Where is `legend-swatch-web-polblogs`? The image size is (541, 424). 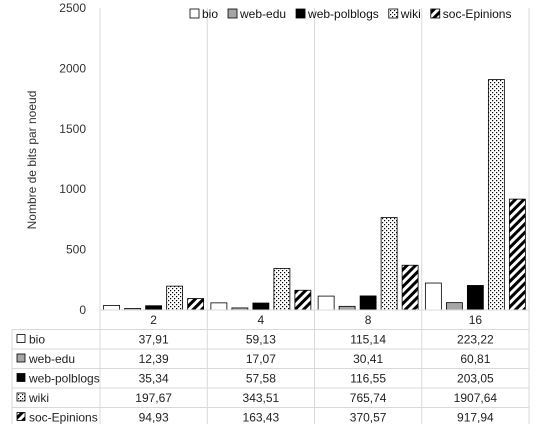
legend-swatch-web-polblogs is located at coordinates (300, 13).